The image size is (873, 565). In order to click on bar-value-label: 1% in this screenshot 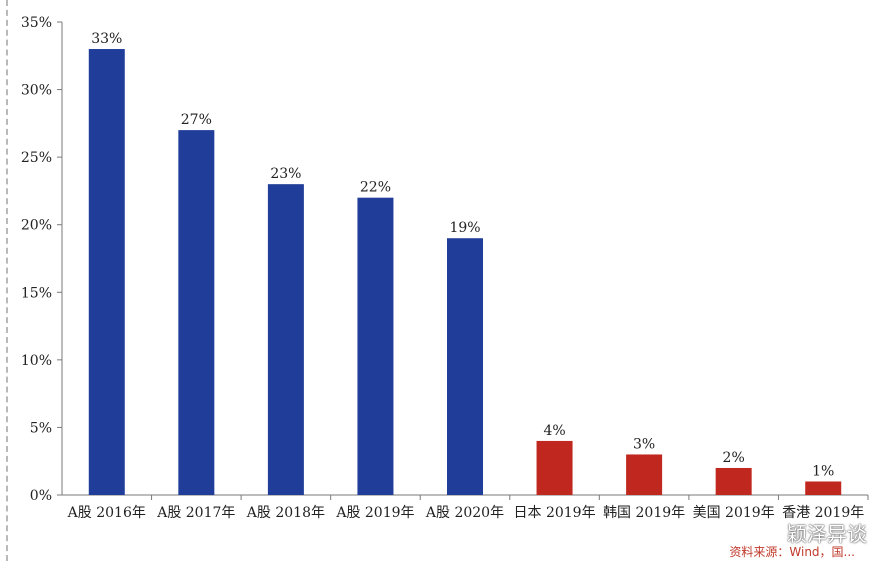, I will do `click(823, 471)`.